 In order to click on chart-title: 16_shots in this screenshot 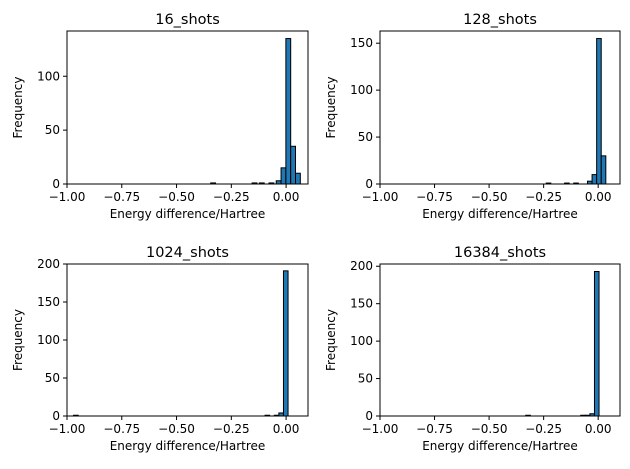, I will do `click(187, 20)`.